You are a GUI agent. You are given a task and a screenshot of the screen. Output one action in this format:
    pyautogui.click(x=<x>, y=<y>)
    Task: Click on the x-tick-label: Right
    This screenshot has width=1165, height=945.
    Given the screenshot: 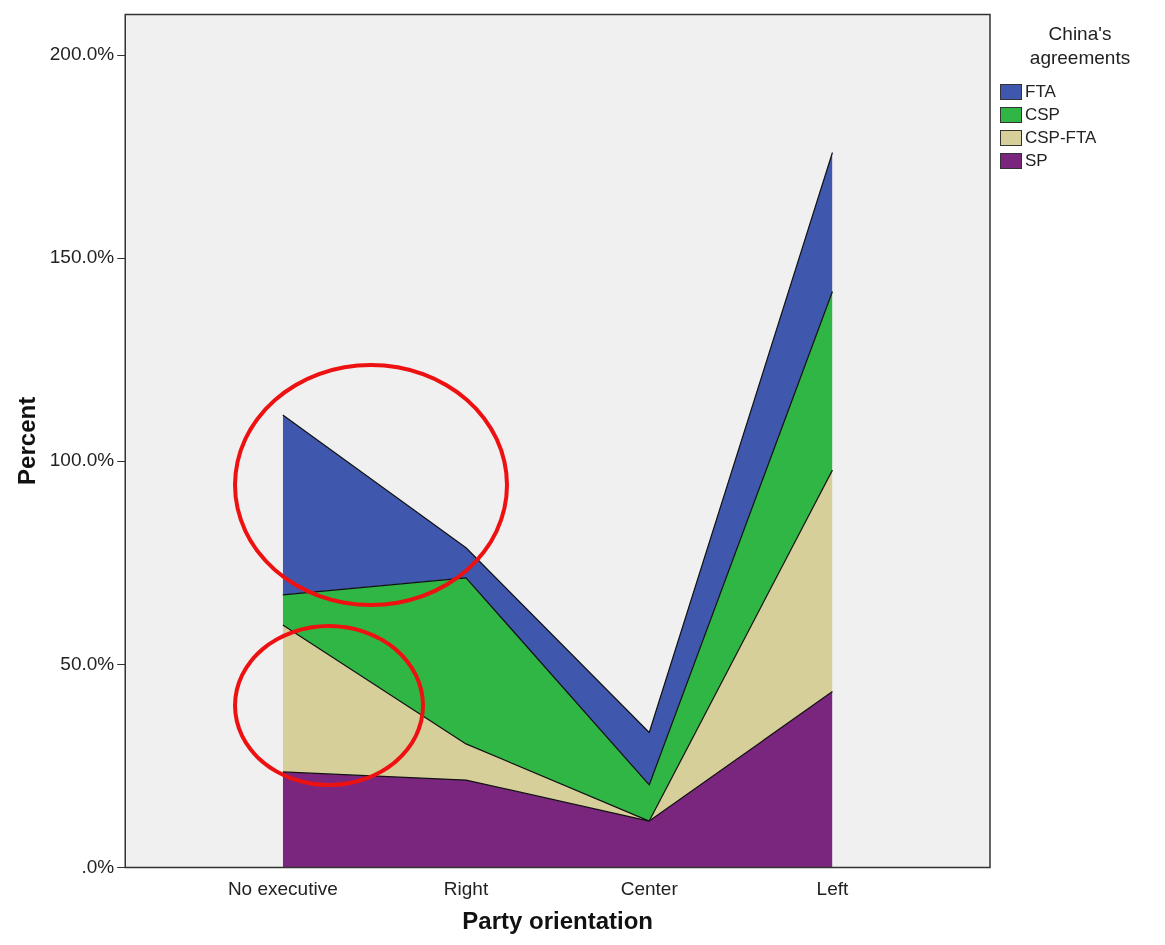 What is the action you would take?
    pyautogui.click(x=466, y=889)
    